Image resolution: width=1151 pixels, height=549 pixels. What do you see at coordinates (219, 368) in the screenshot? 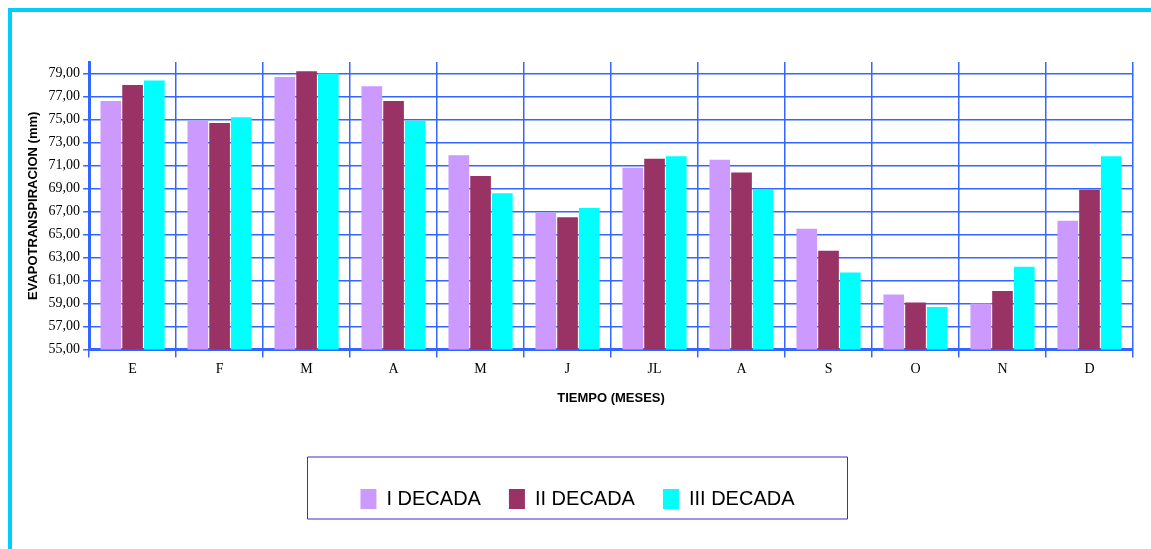
I see `x-tick-label: F` at bounding box center [219, 368].